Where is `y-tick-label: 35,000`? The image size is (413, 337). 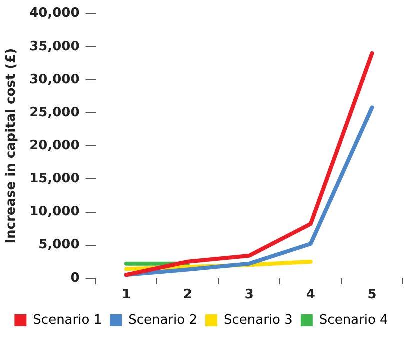 y-tick-label: 35,000 is located at coordinates (55, 46).